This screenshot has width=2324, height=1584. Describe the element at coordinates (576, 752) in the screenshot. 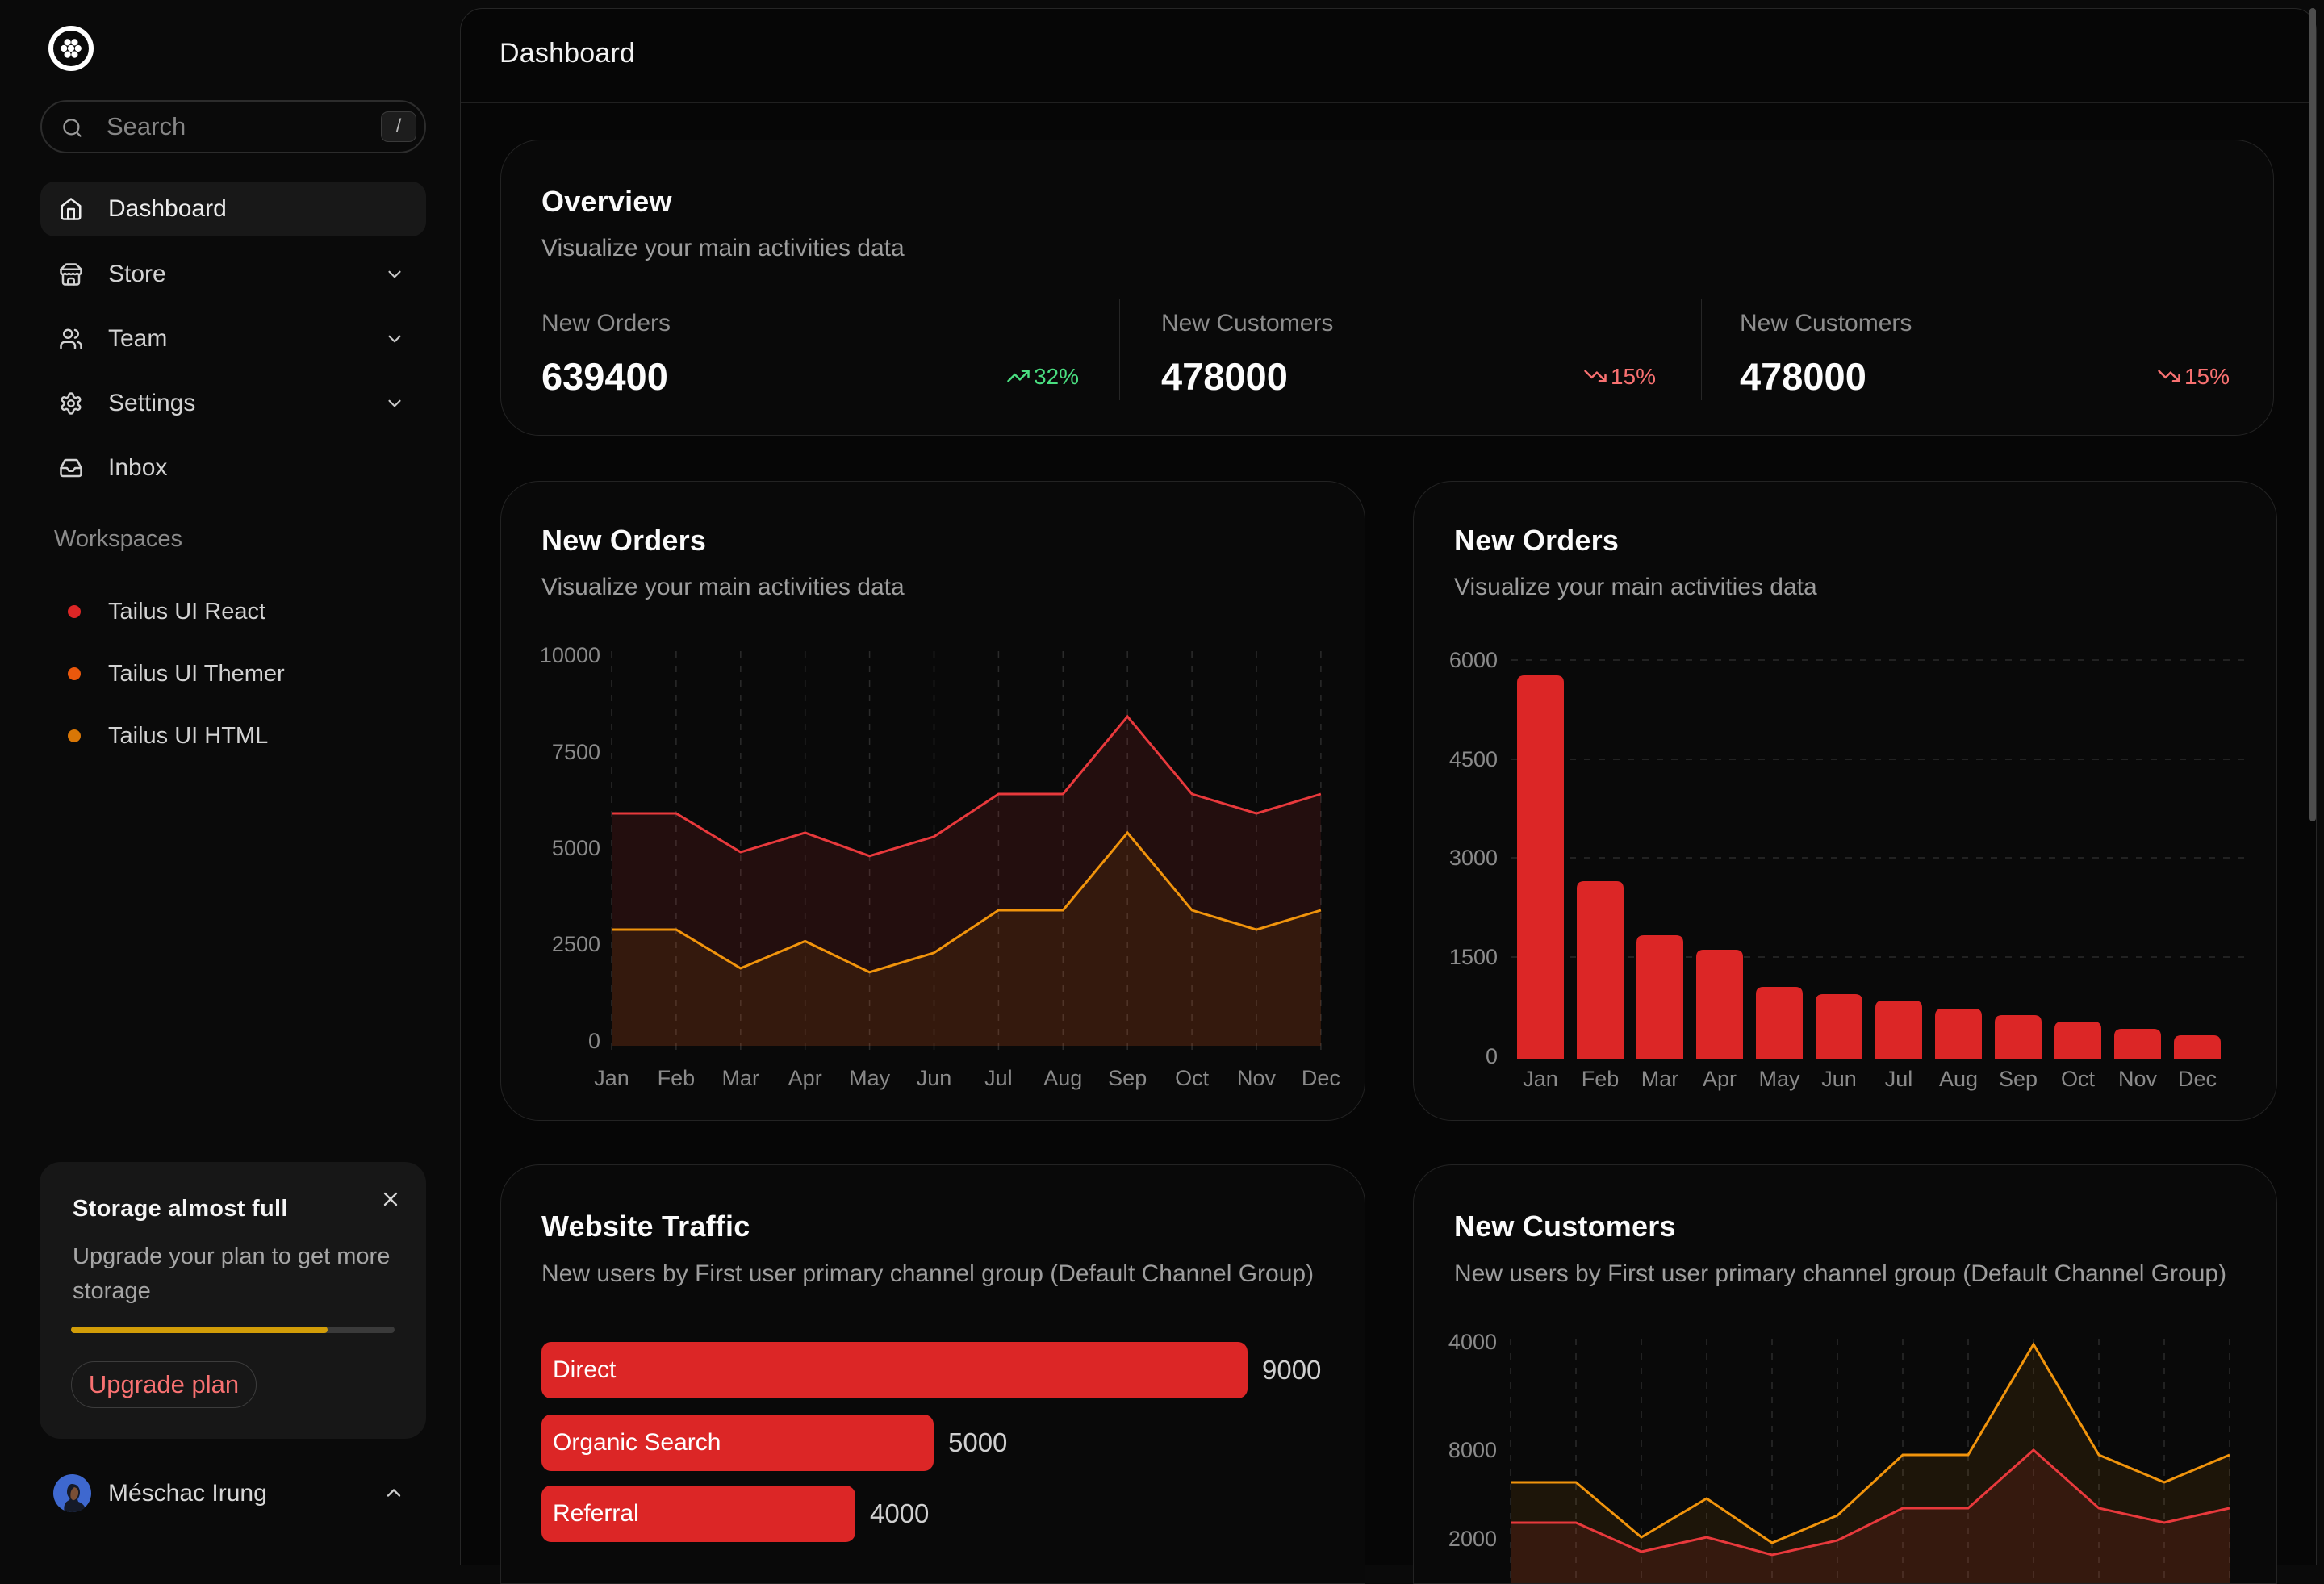

I see `svg-text: 7500` at that location.